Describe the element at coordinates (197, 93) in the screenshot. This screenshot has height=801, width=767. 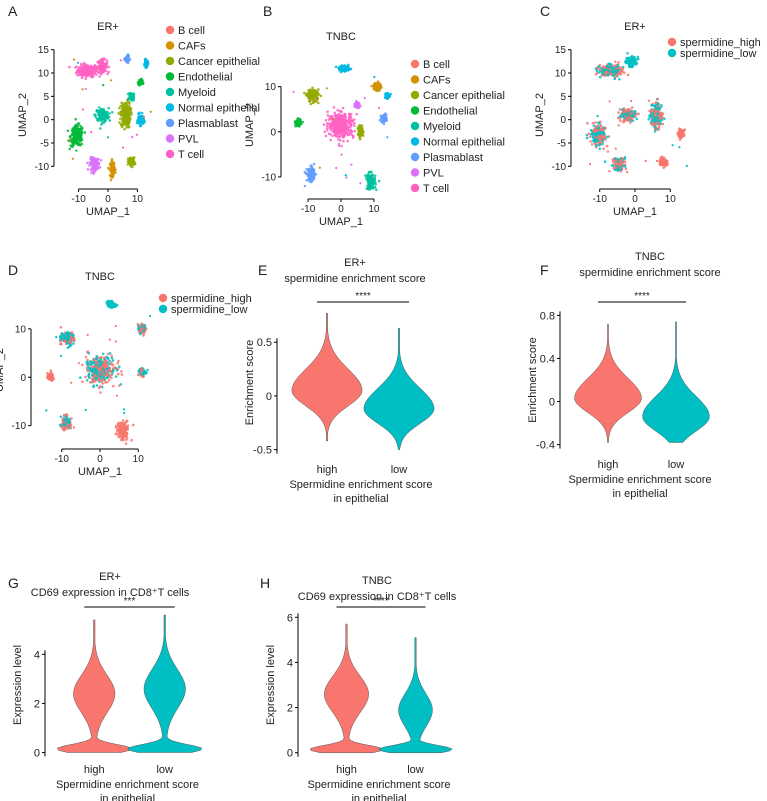
I see `legend-label: Myeloid` at that location.